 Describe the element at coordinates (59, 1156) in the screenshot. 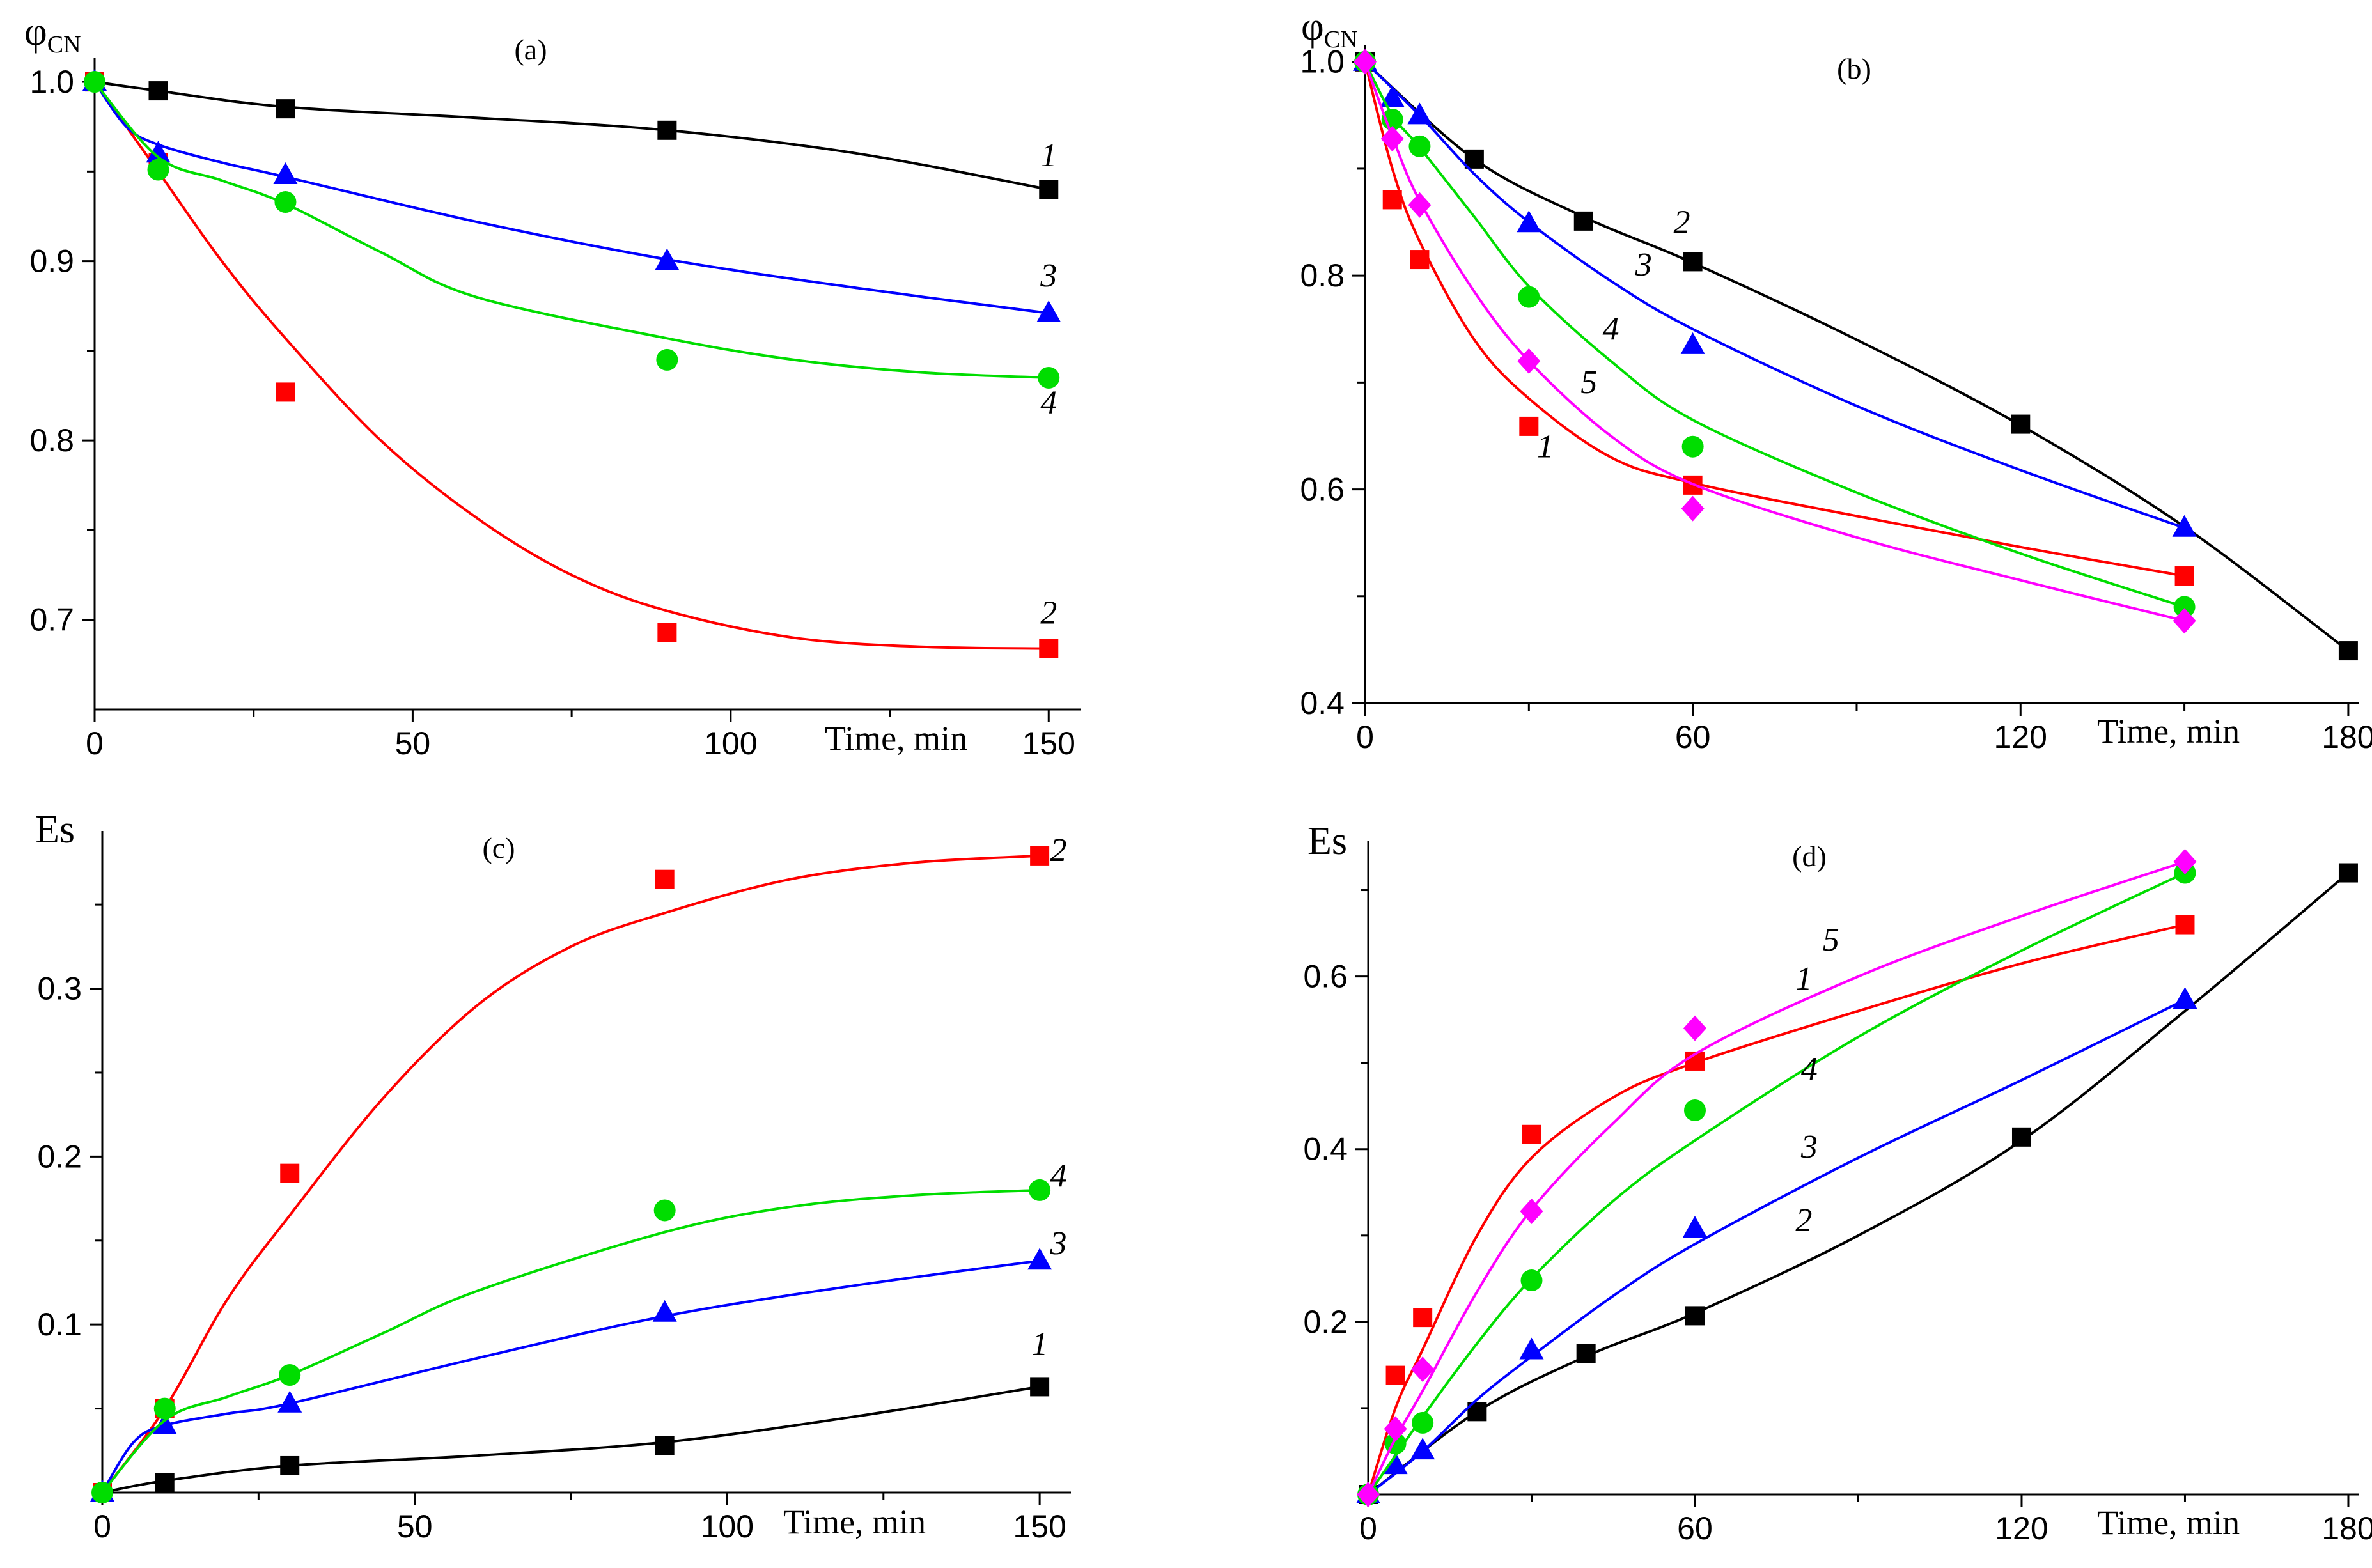

I see `y-tick-label: 0.2` at that location.